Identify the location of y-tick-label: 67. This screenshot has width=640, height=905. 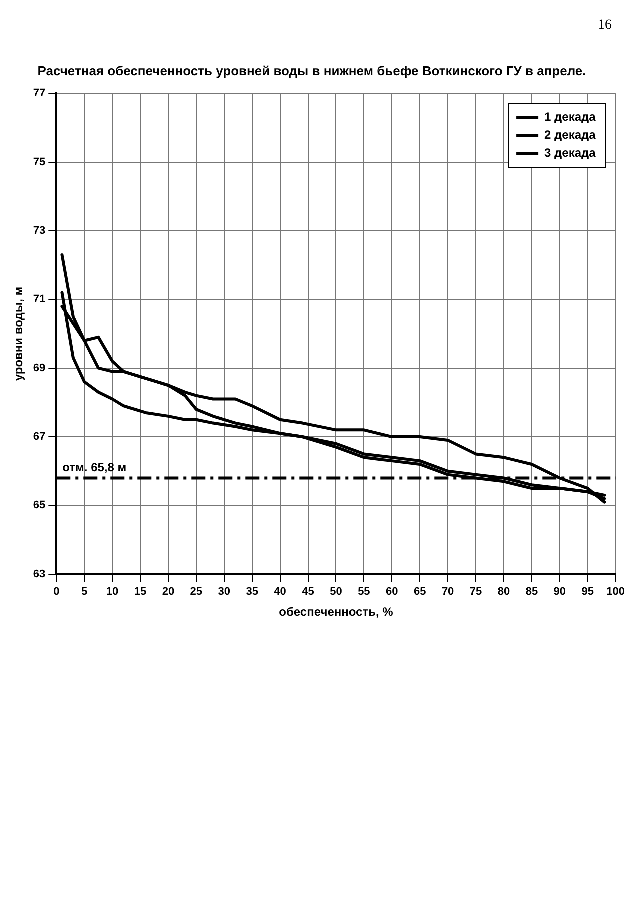
(39, 437).